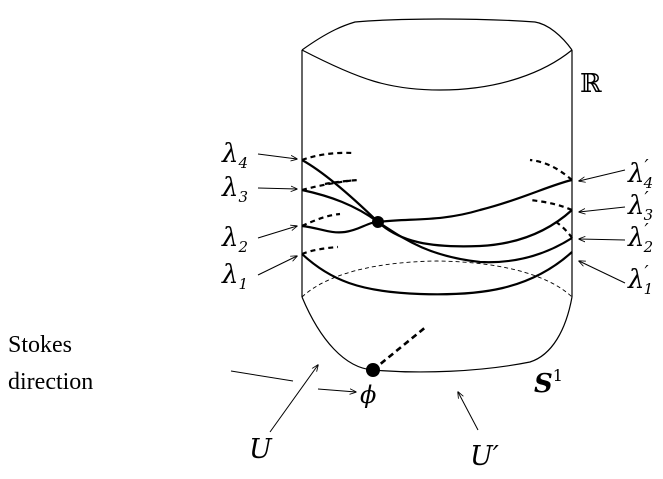 The image size is (663, 479). What do you see at coordinates (591, 83) in the screenshot?
I see `label-reals: ℝ` at bounding box center [591, 83].